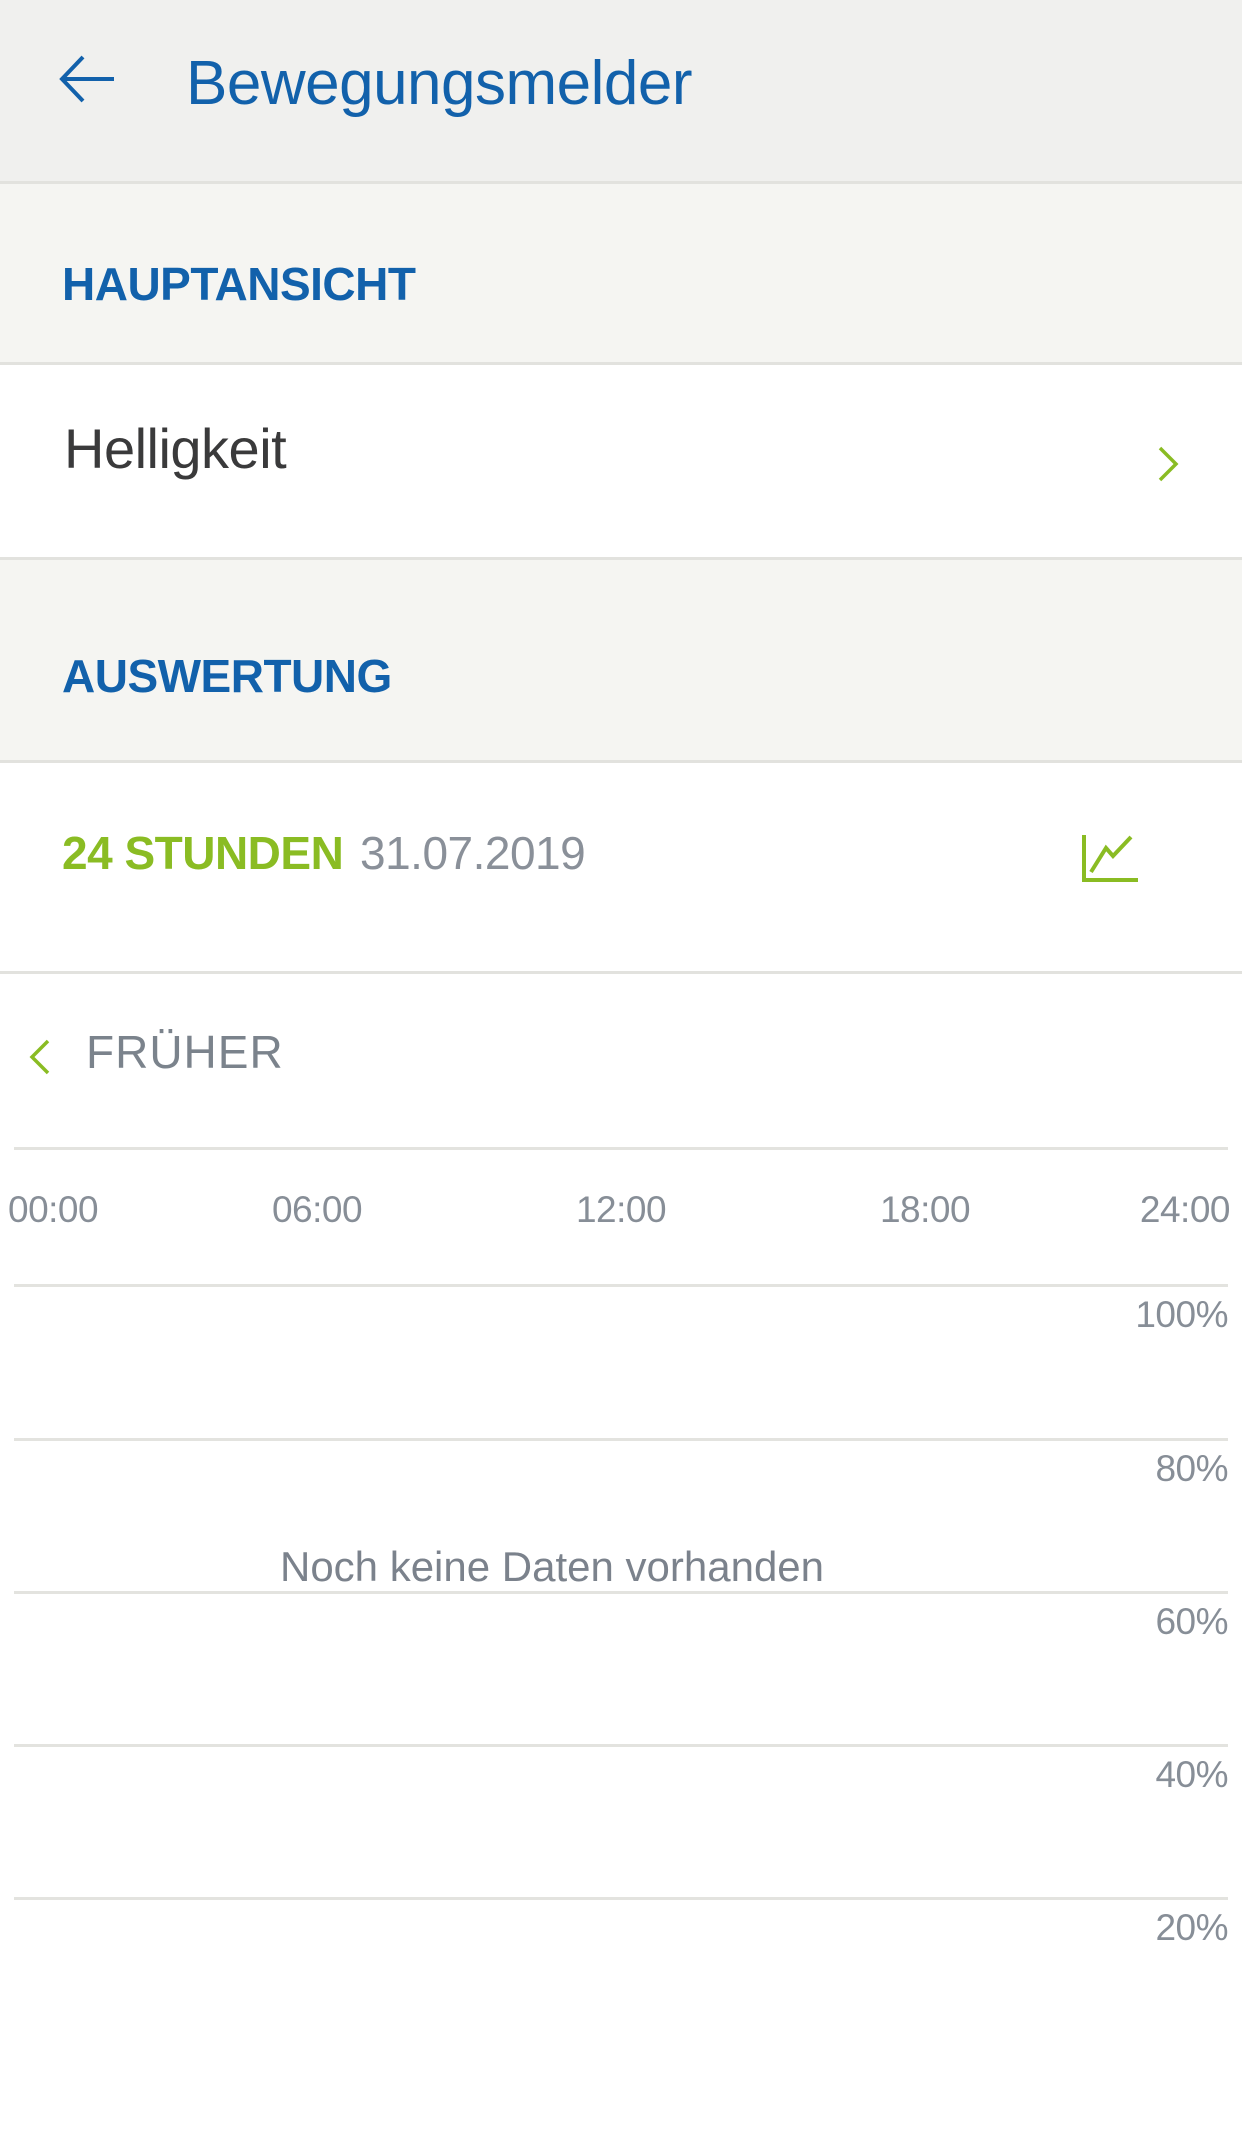 The width and height of the screenshot is (1242, 2148). What do you see at coordinates (1181, 1314) in the screenshot?
I see `y-tick-label: 100%` at bounding box center [1181, 1314].